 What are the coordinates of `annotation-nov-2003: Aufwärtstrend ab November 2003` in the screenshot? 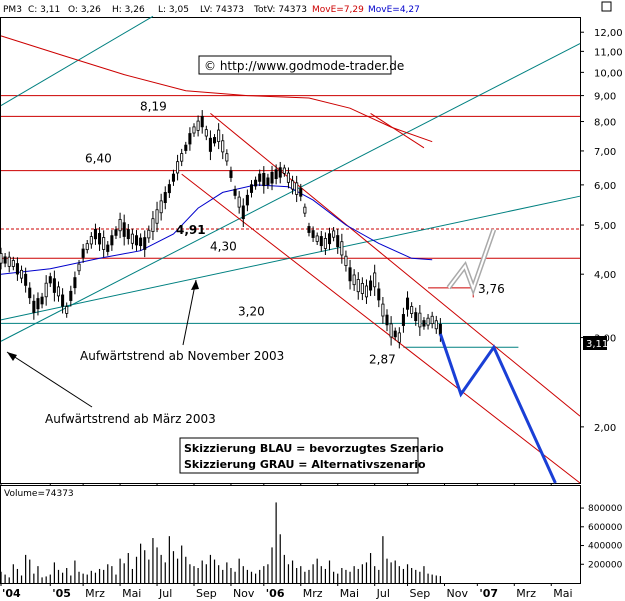 It's located at (182, 321).